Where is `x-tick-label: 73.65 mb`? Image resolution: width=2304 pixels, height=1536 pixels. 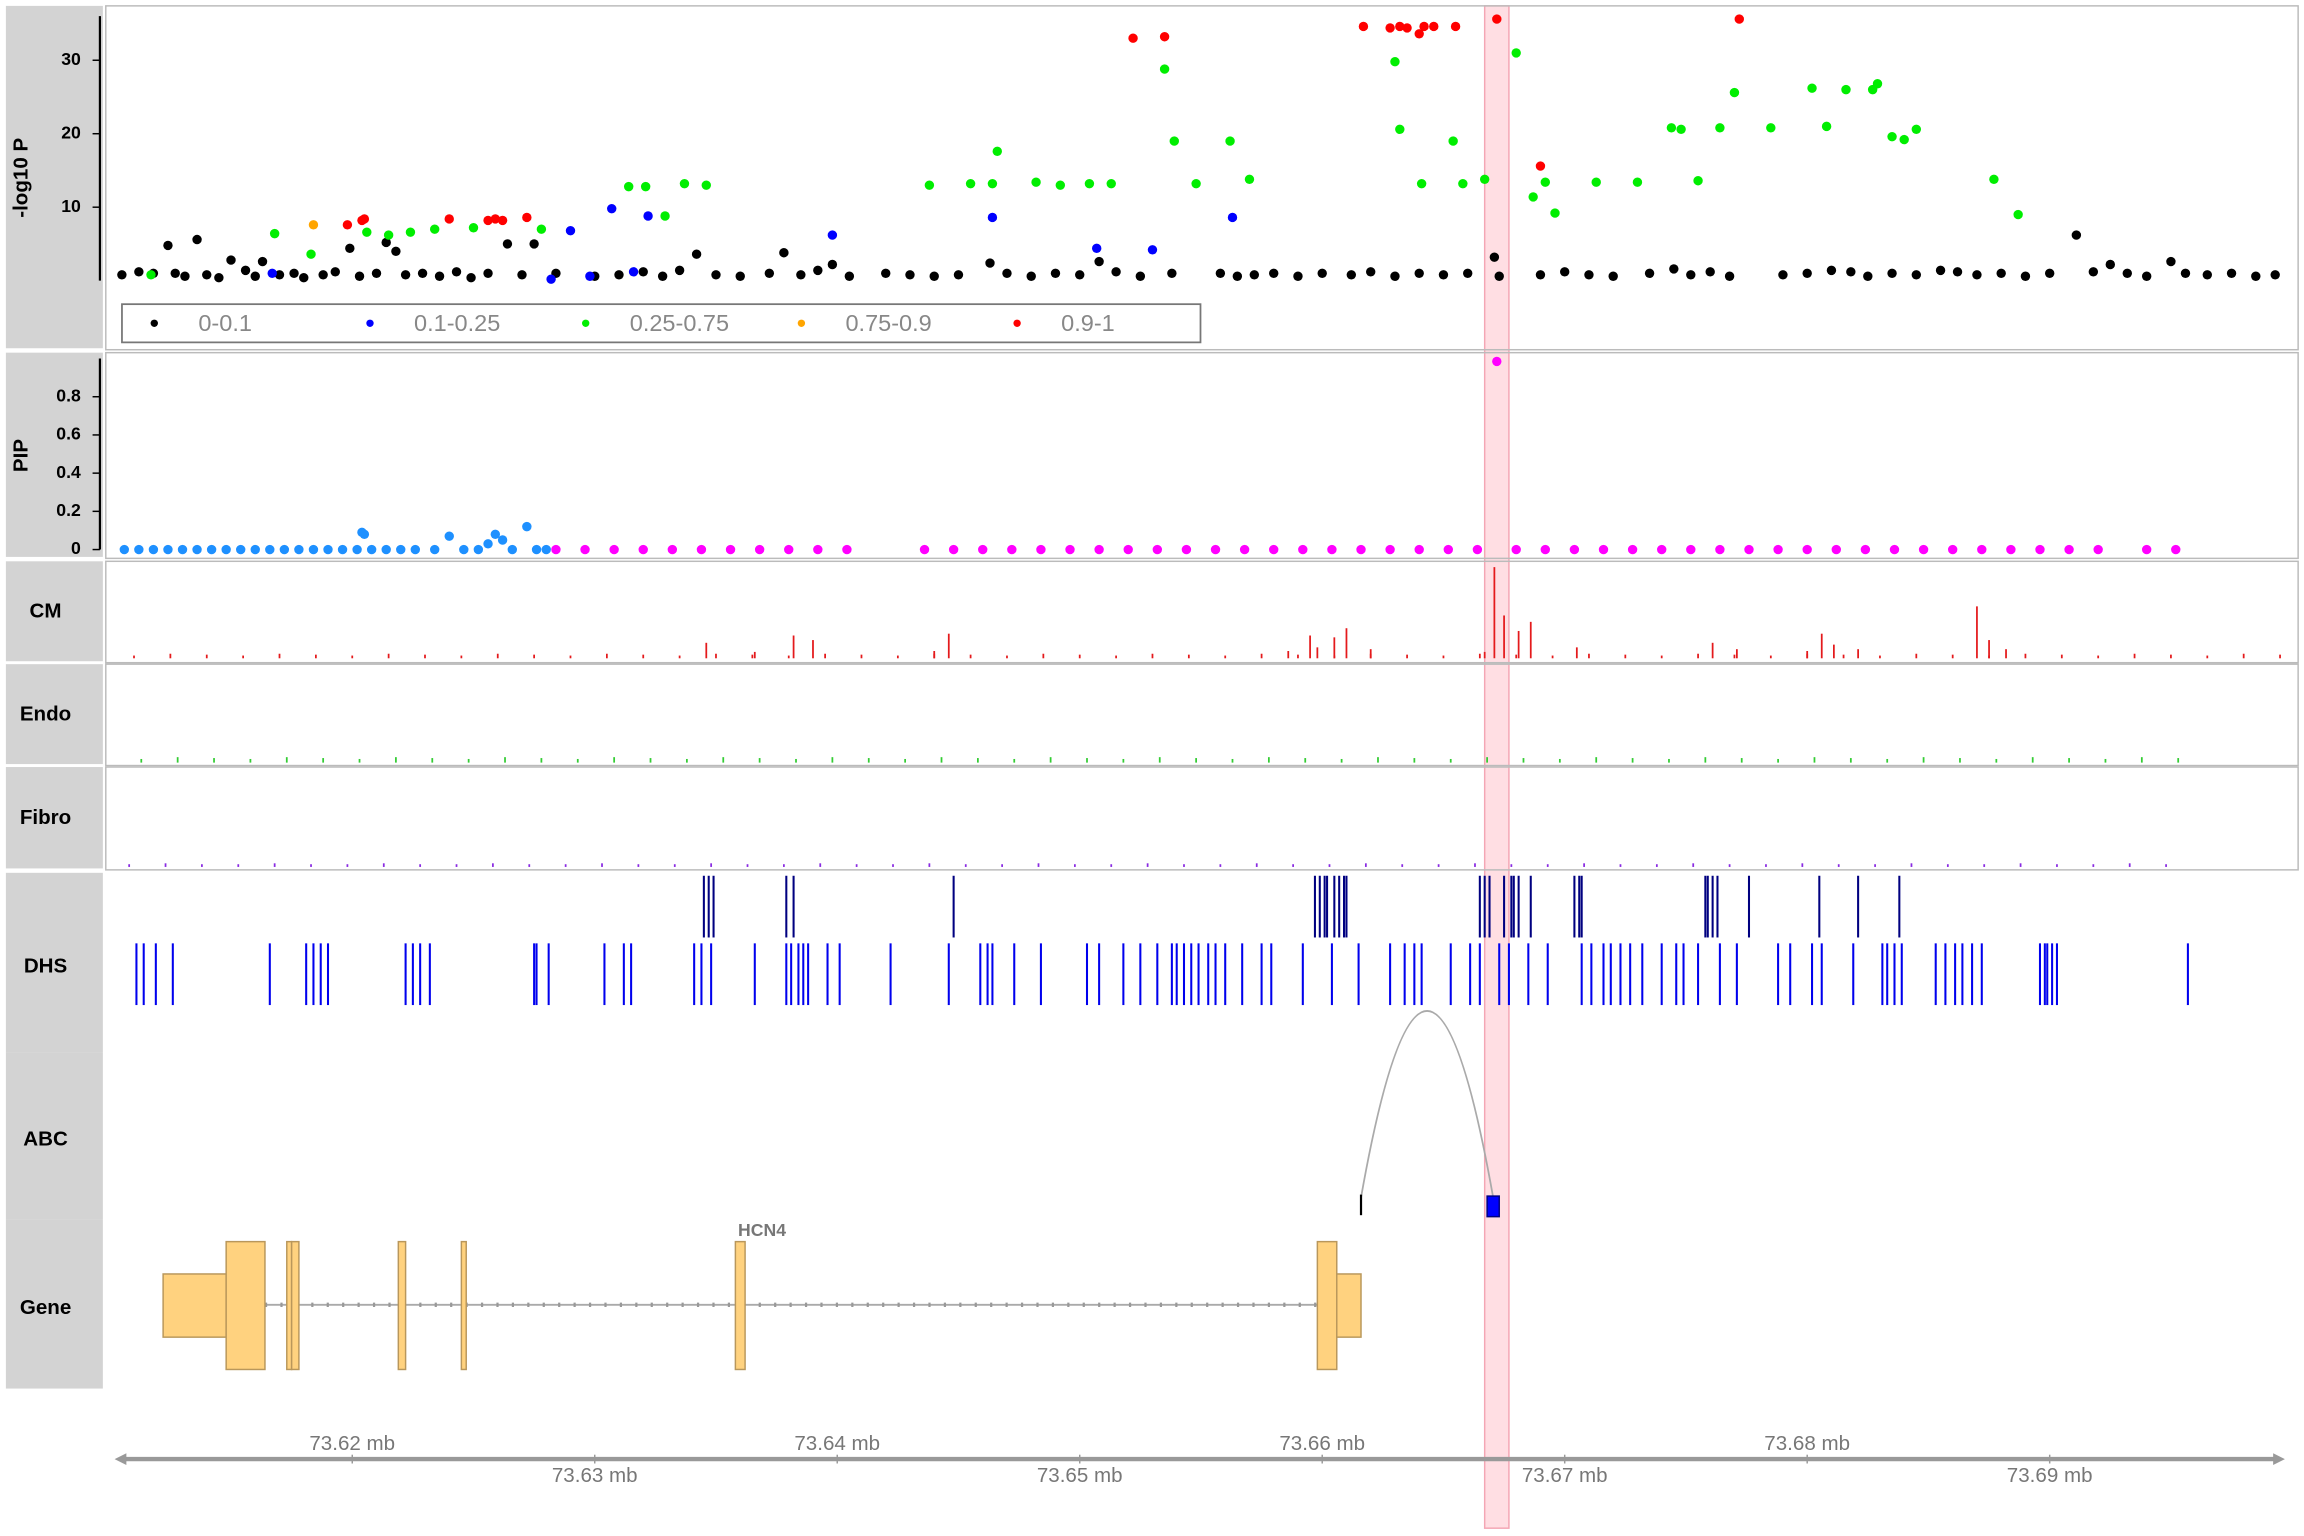
x-tick-label: 73.65 mb is located at coordinates (1080, 1475).